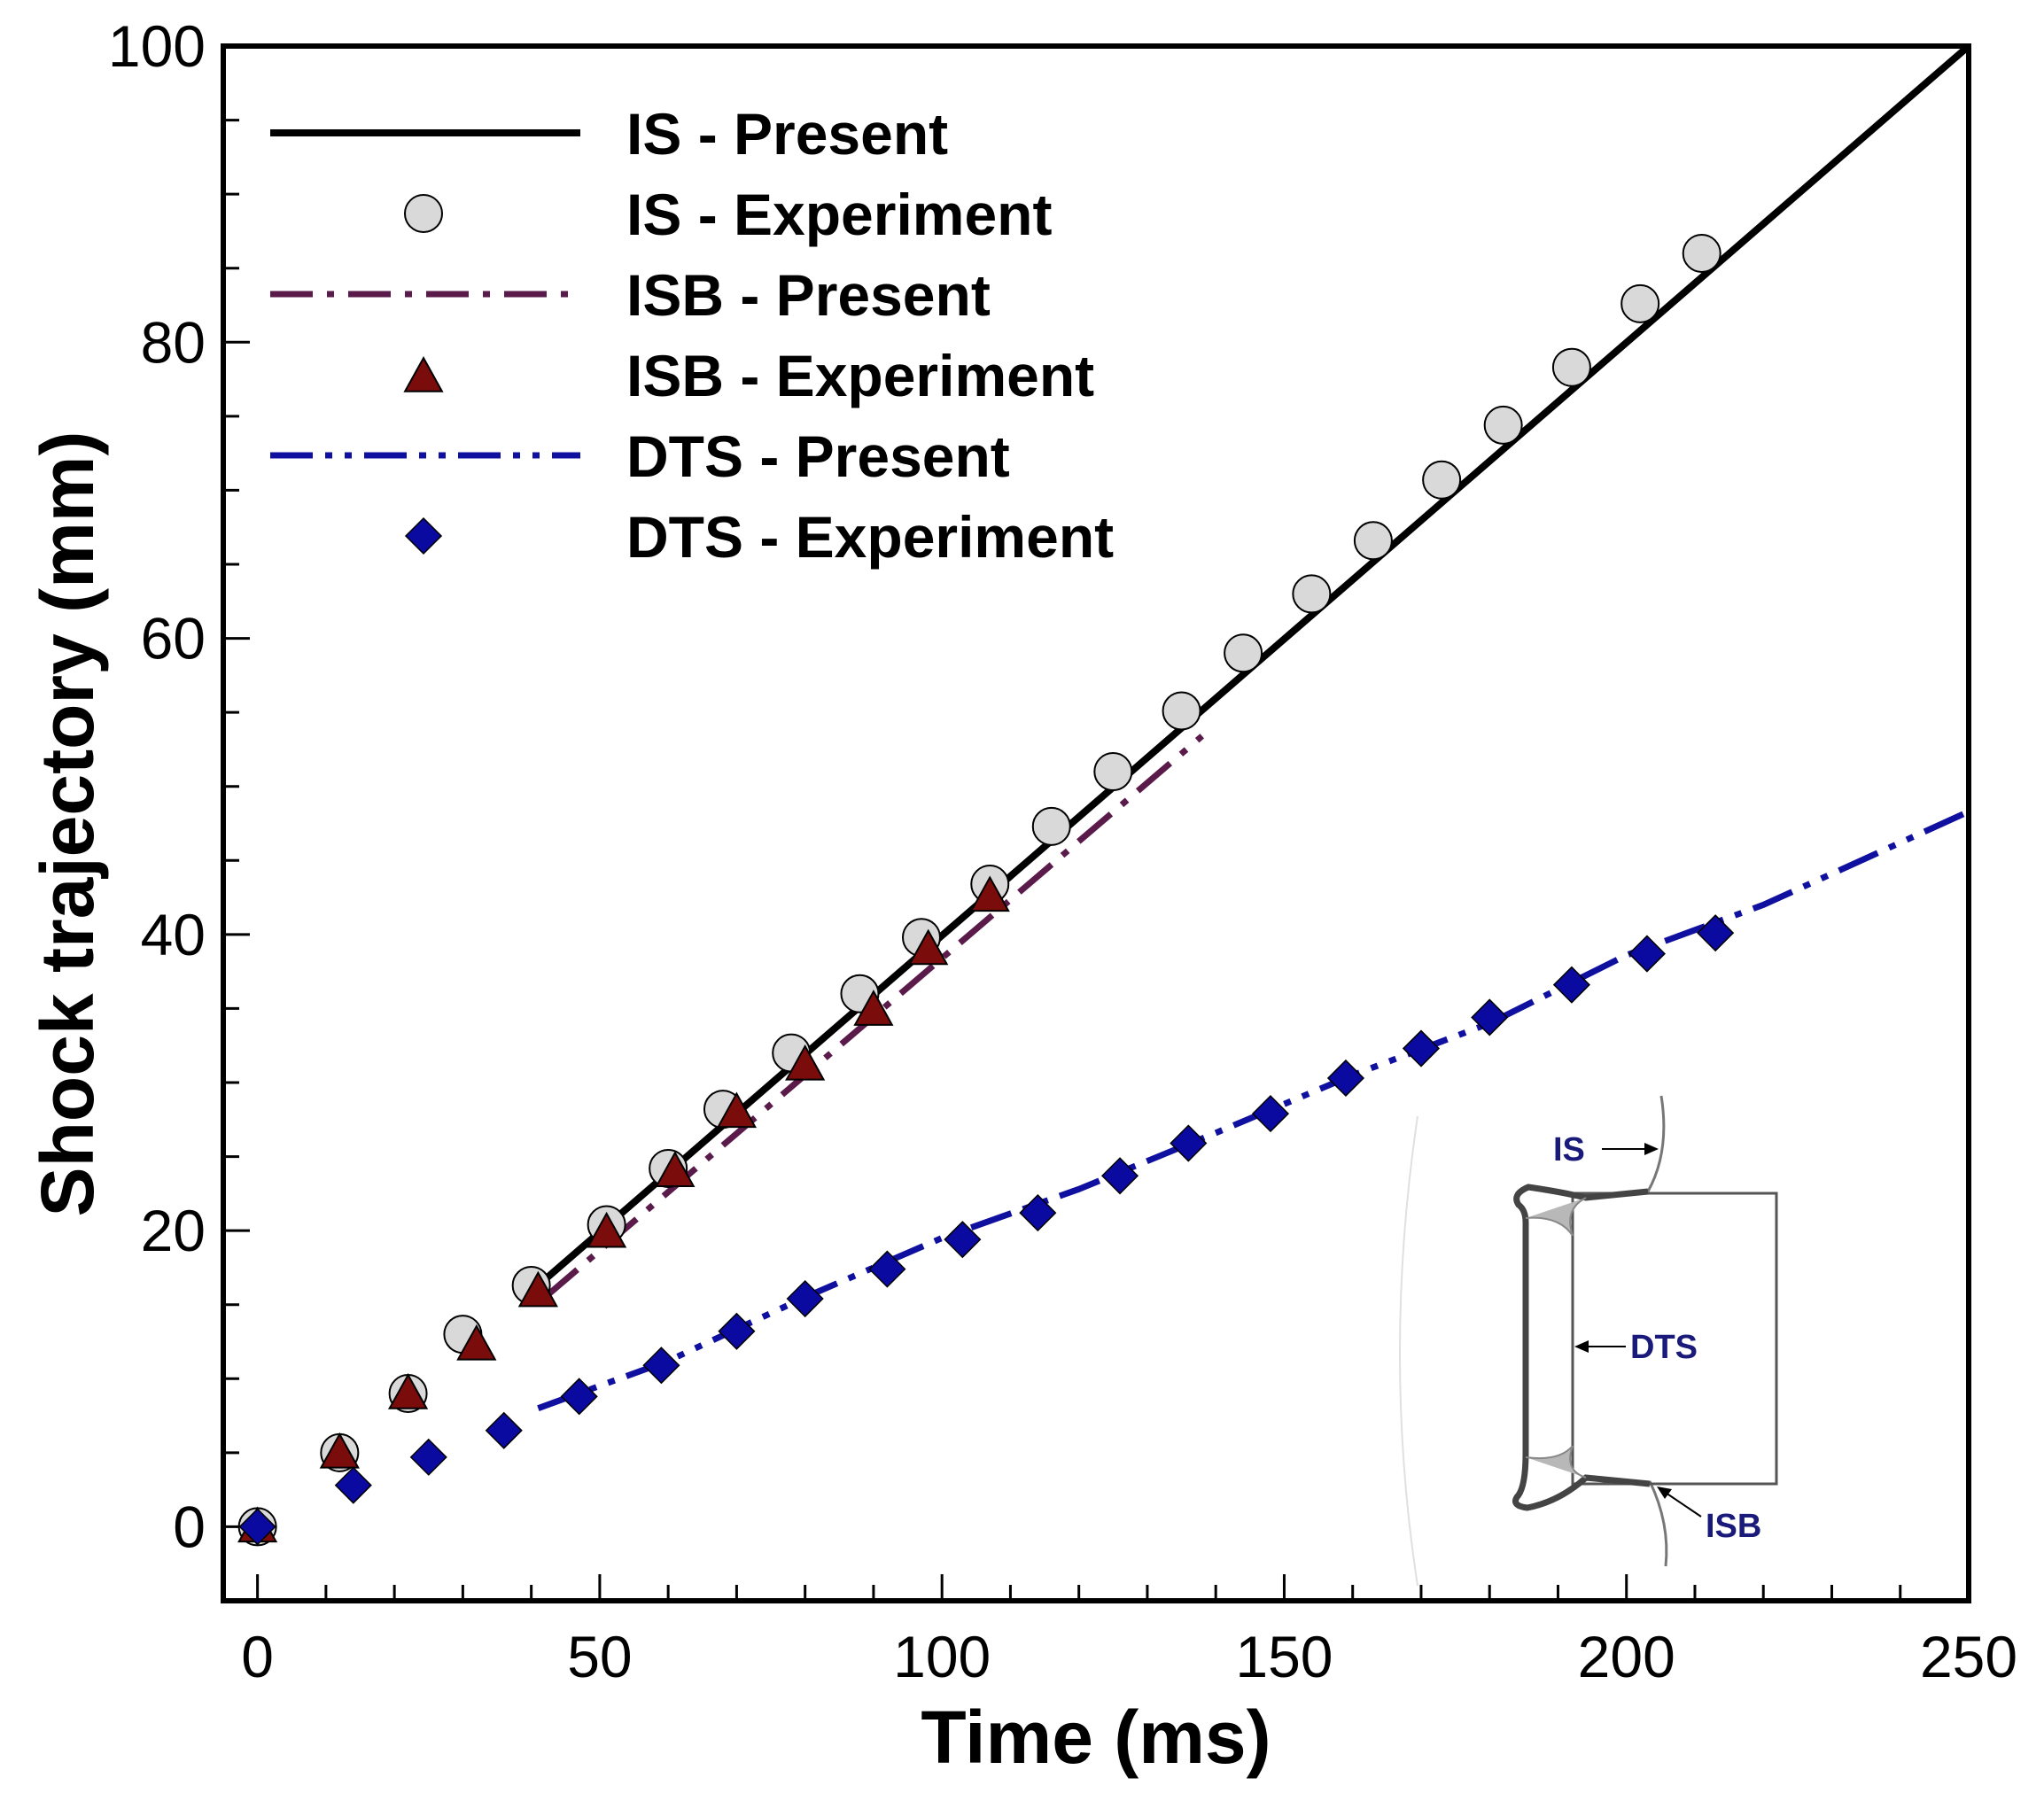  Describe the element at coordinates (870, 537) in the screenshot. I see `legend-label: DTS - Experiment` at that location.